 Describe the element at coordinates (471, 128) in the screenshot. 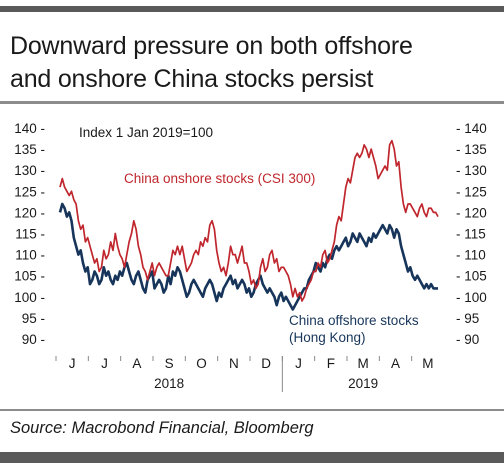

I see `y-tick-label-right: - 140` at that location.